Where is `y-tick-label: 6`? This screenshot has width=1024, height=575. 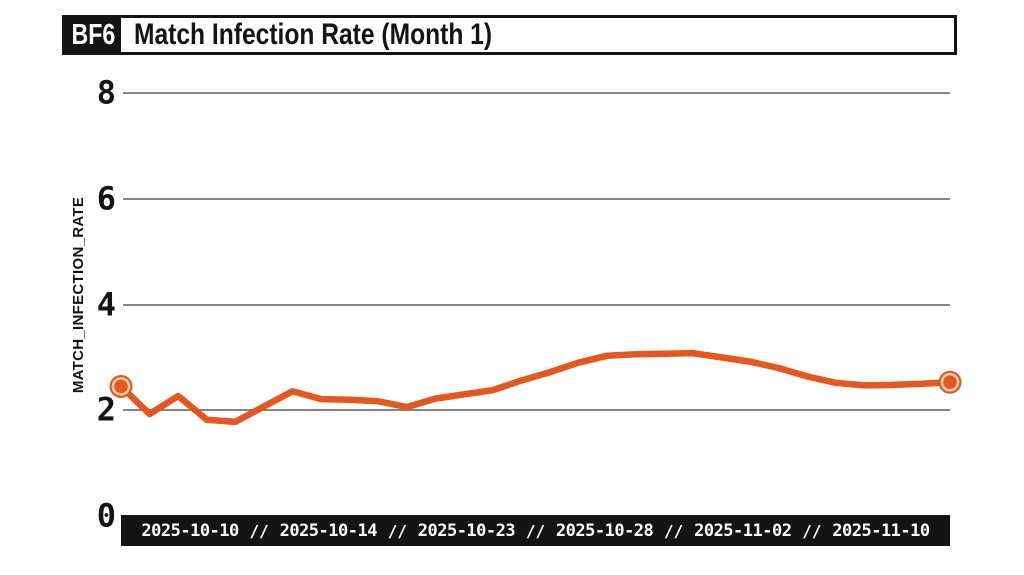 y-tick-label: 6 is located at coordinates (106, 198).